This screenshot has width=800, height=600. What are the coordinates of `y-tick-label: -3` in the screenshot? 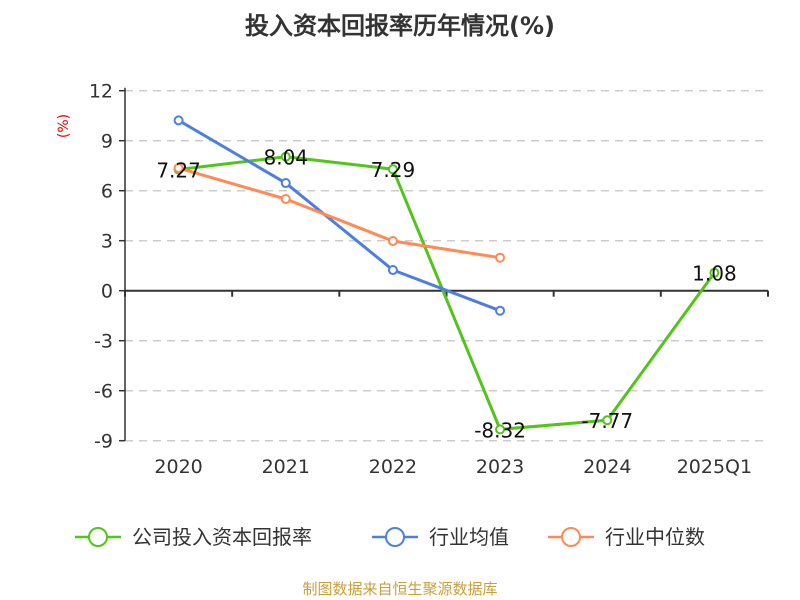 It's located at (103, 342).